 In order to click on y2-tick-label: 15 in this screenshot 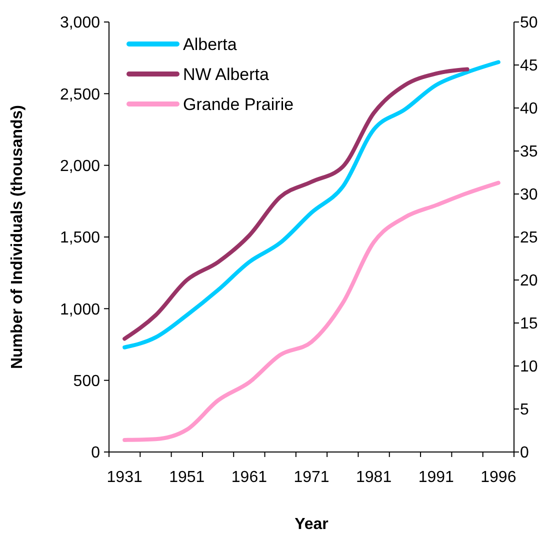, I will do `click(529, 324)`.